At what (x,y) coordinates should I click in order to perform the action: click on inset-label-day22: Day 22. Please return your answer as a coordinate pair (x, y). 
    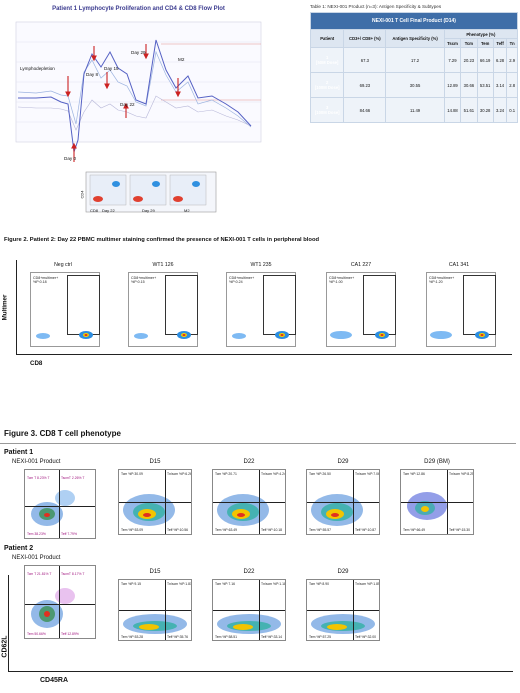
    Looking at the image, I should click on (108, 210).